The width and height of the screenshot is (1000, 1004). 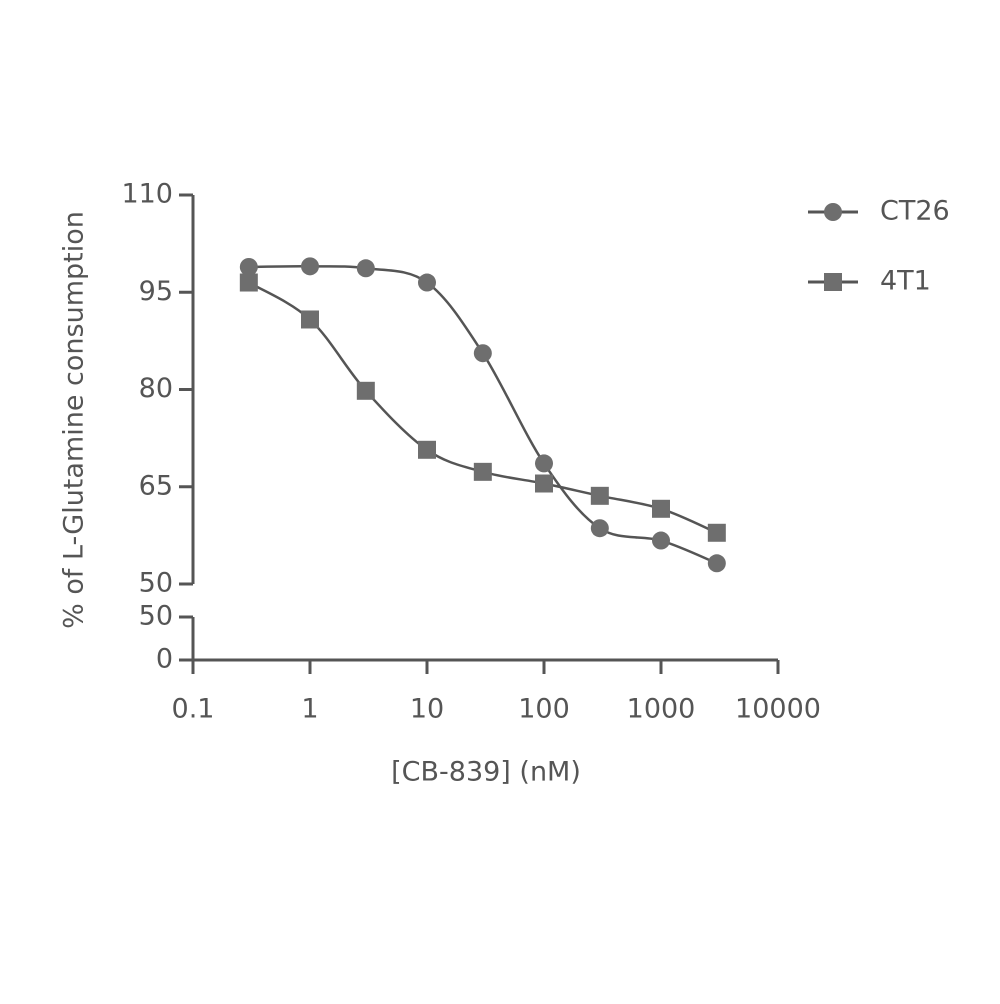 What do you see at coordinates (486, 772) in the screenshot?
I see `x-axis-label: [CB-839] (nM)` at bounding box center [486, 772].